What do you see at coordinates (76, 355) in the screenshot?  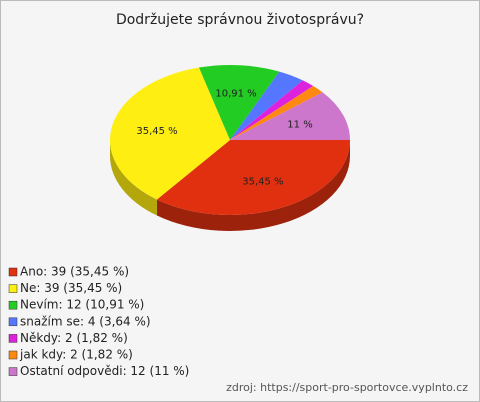 I see `legend-label: jak kdy: 2 (1,82 %)` at bounding box center [76, 355].